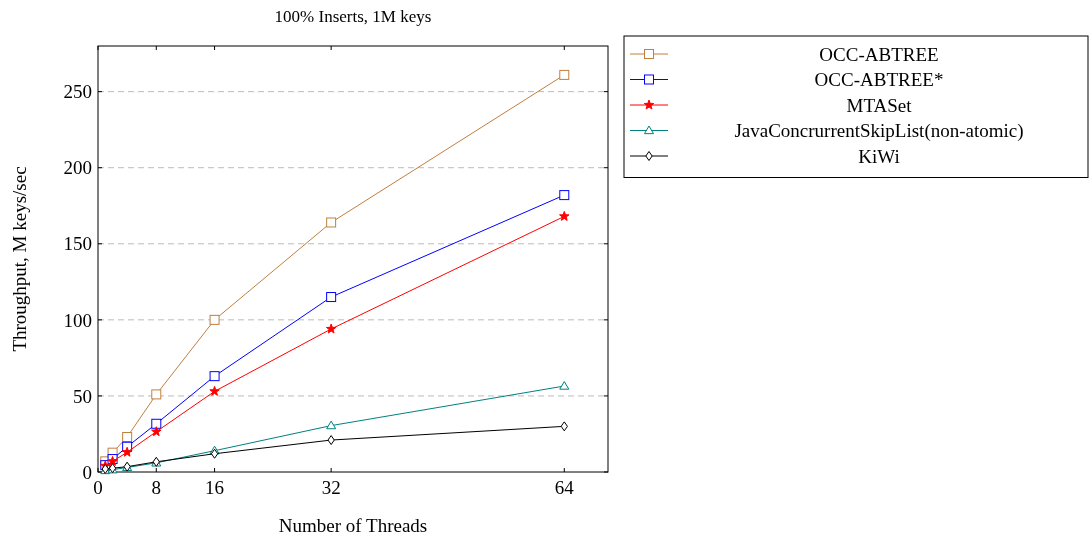 This screenshot has width=1090, height=544. Describe the element at coordinates (879, 80) in the screenshot. I see `text: OCC-ABTREE*` at that location.